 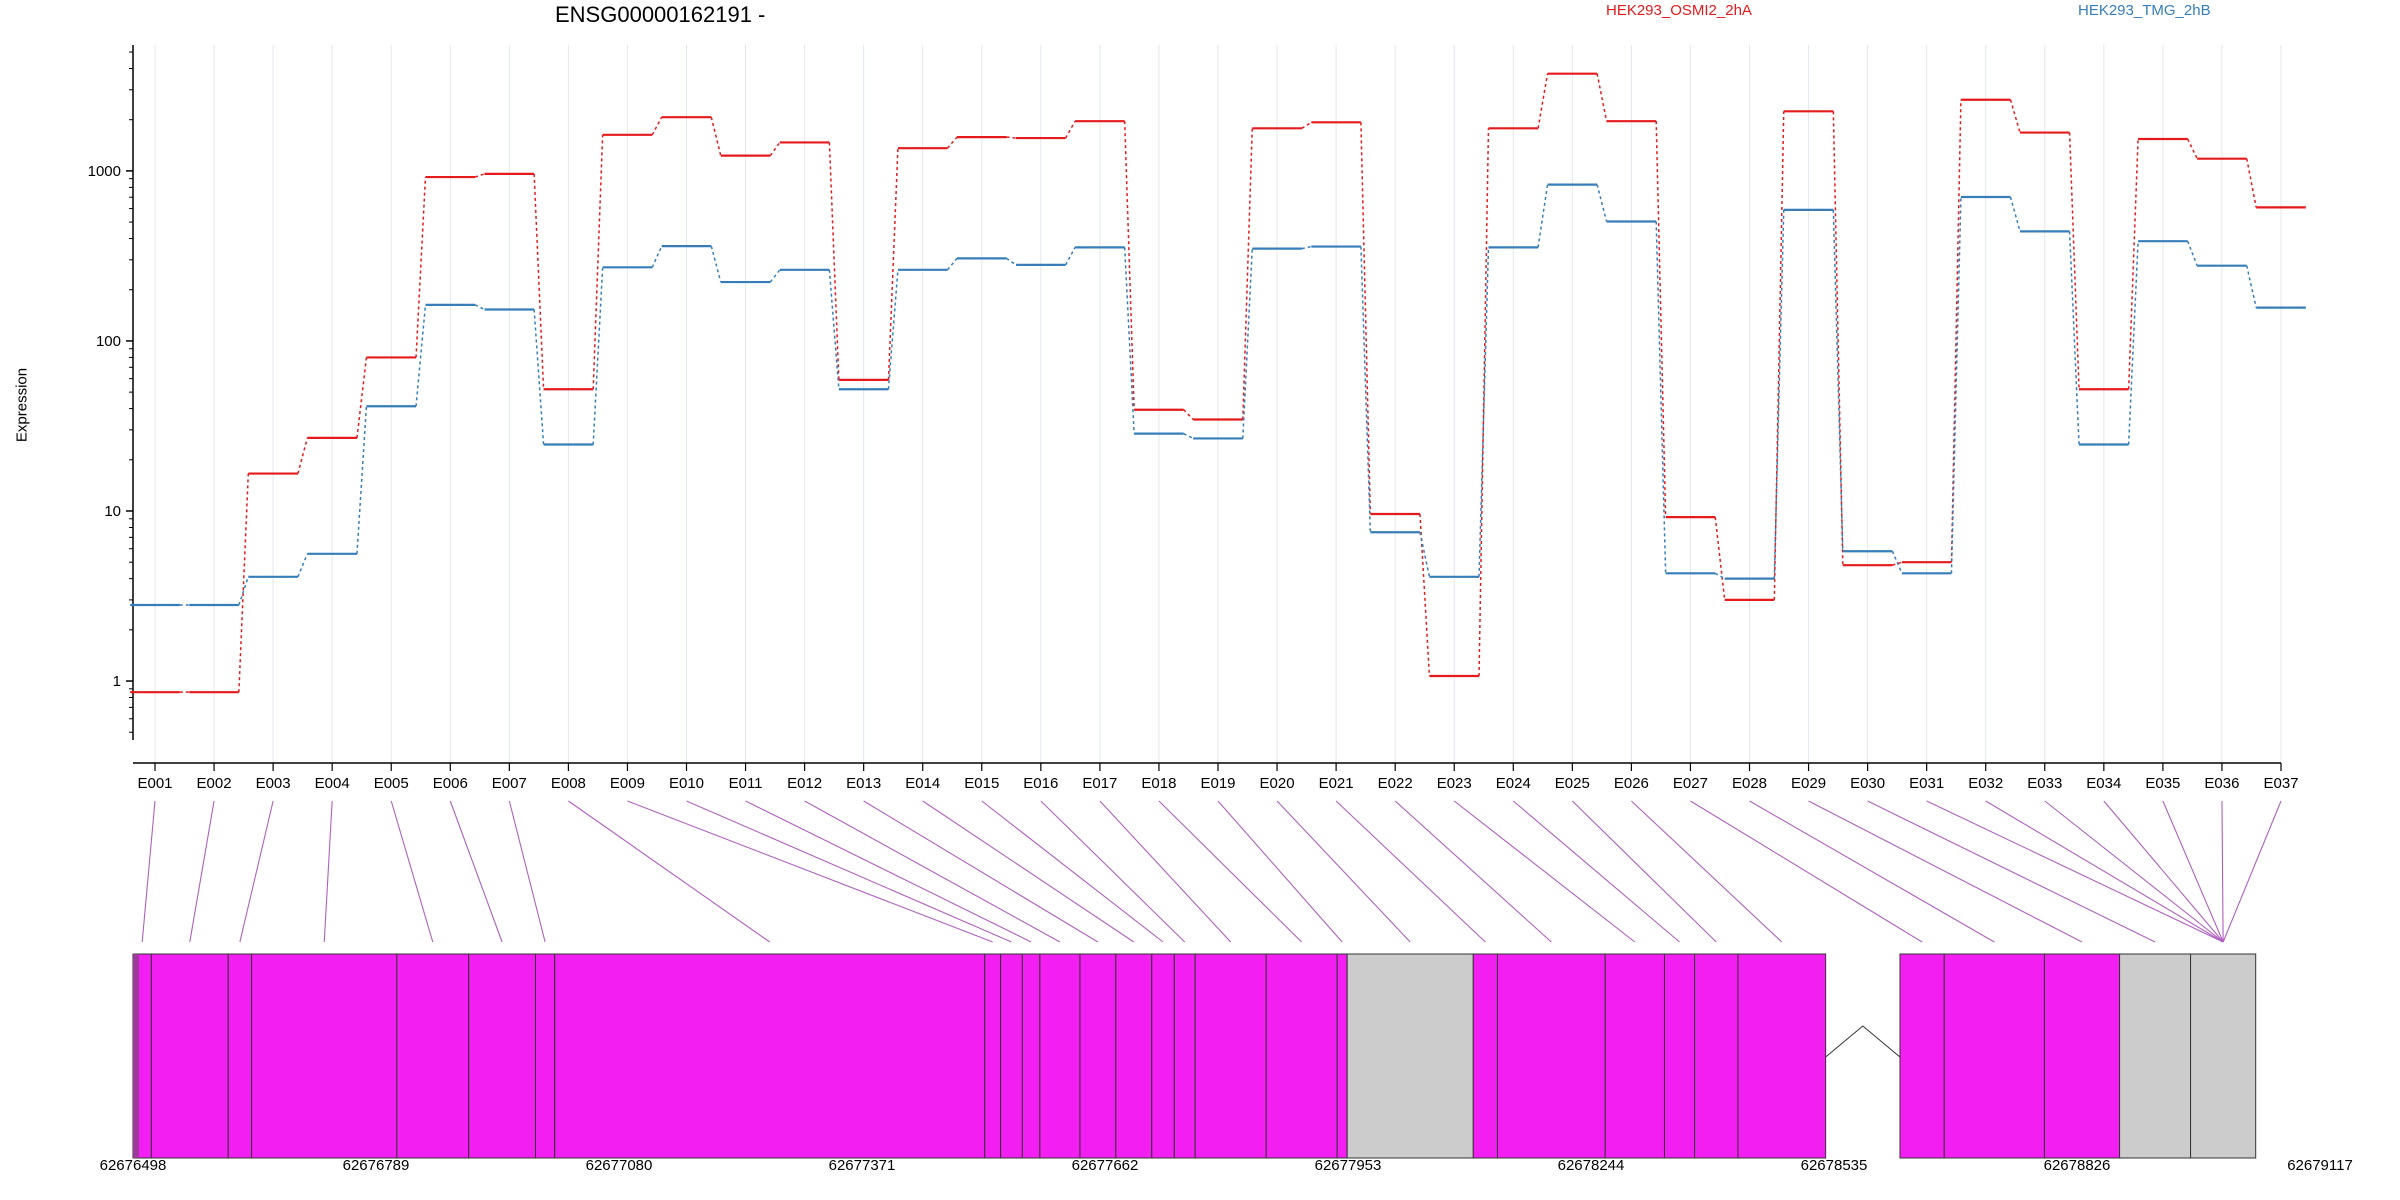 What do you see at coordinates (376, 1165) in the screenshot?
I see `coord-label-62676789: 62676789` at bounding box center [376, 1165].